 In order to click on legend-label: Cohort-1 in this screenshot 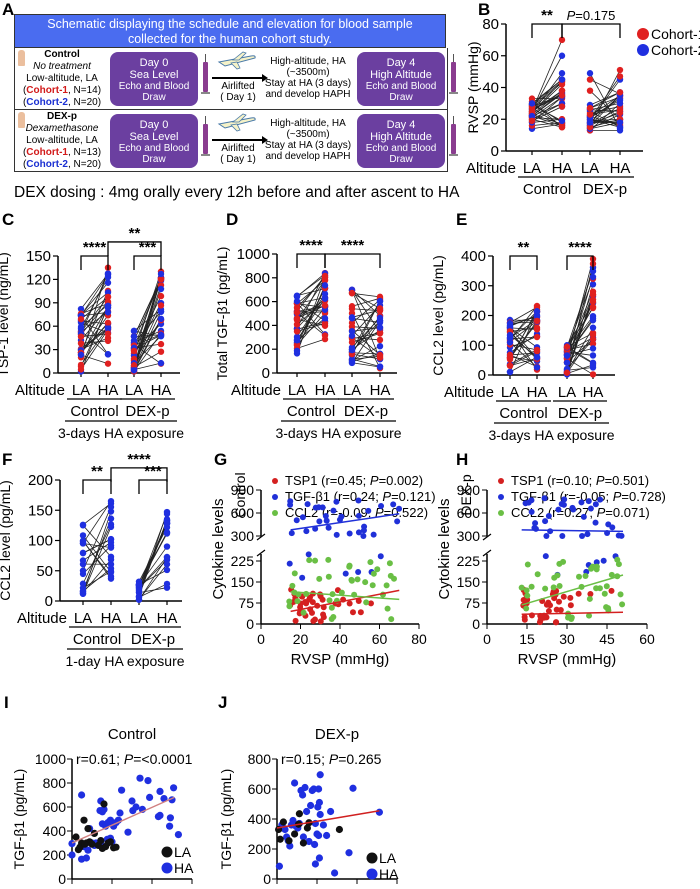, I will do `click(675, 34)`.